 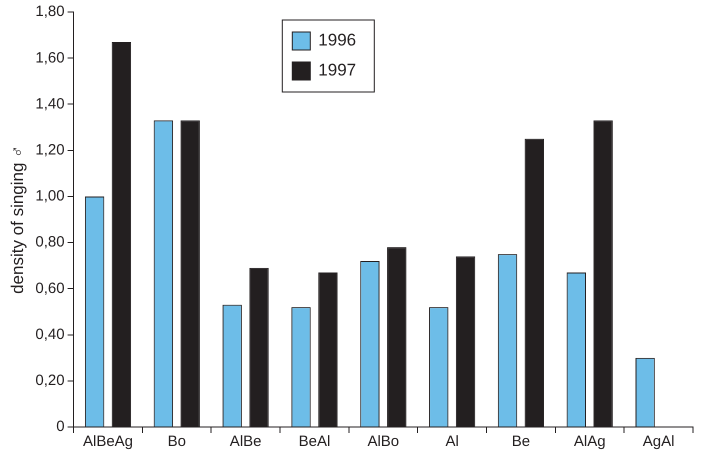 I want to click on legend-label: 1997, so click(x=337, y=70).